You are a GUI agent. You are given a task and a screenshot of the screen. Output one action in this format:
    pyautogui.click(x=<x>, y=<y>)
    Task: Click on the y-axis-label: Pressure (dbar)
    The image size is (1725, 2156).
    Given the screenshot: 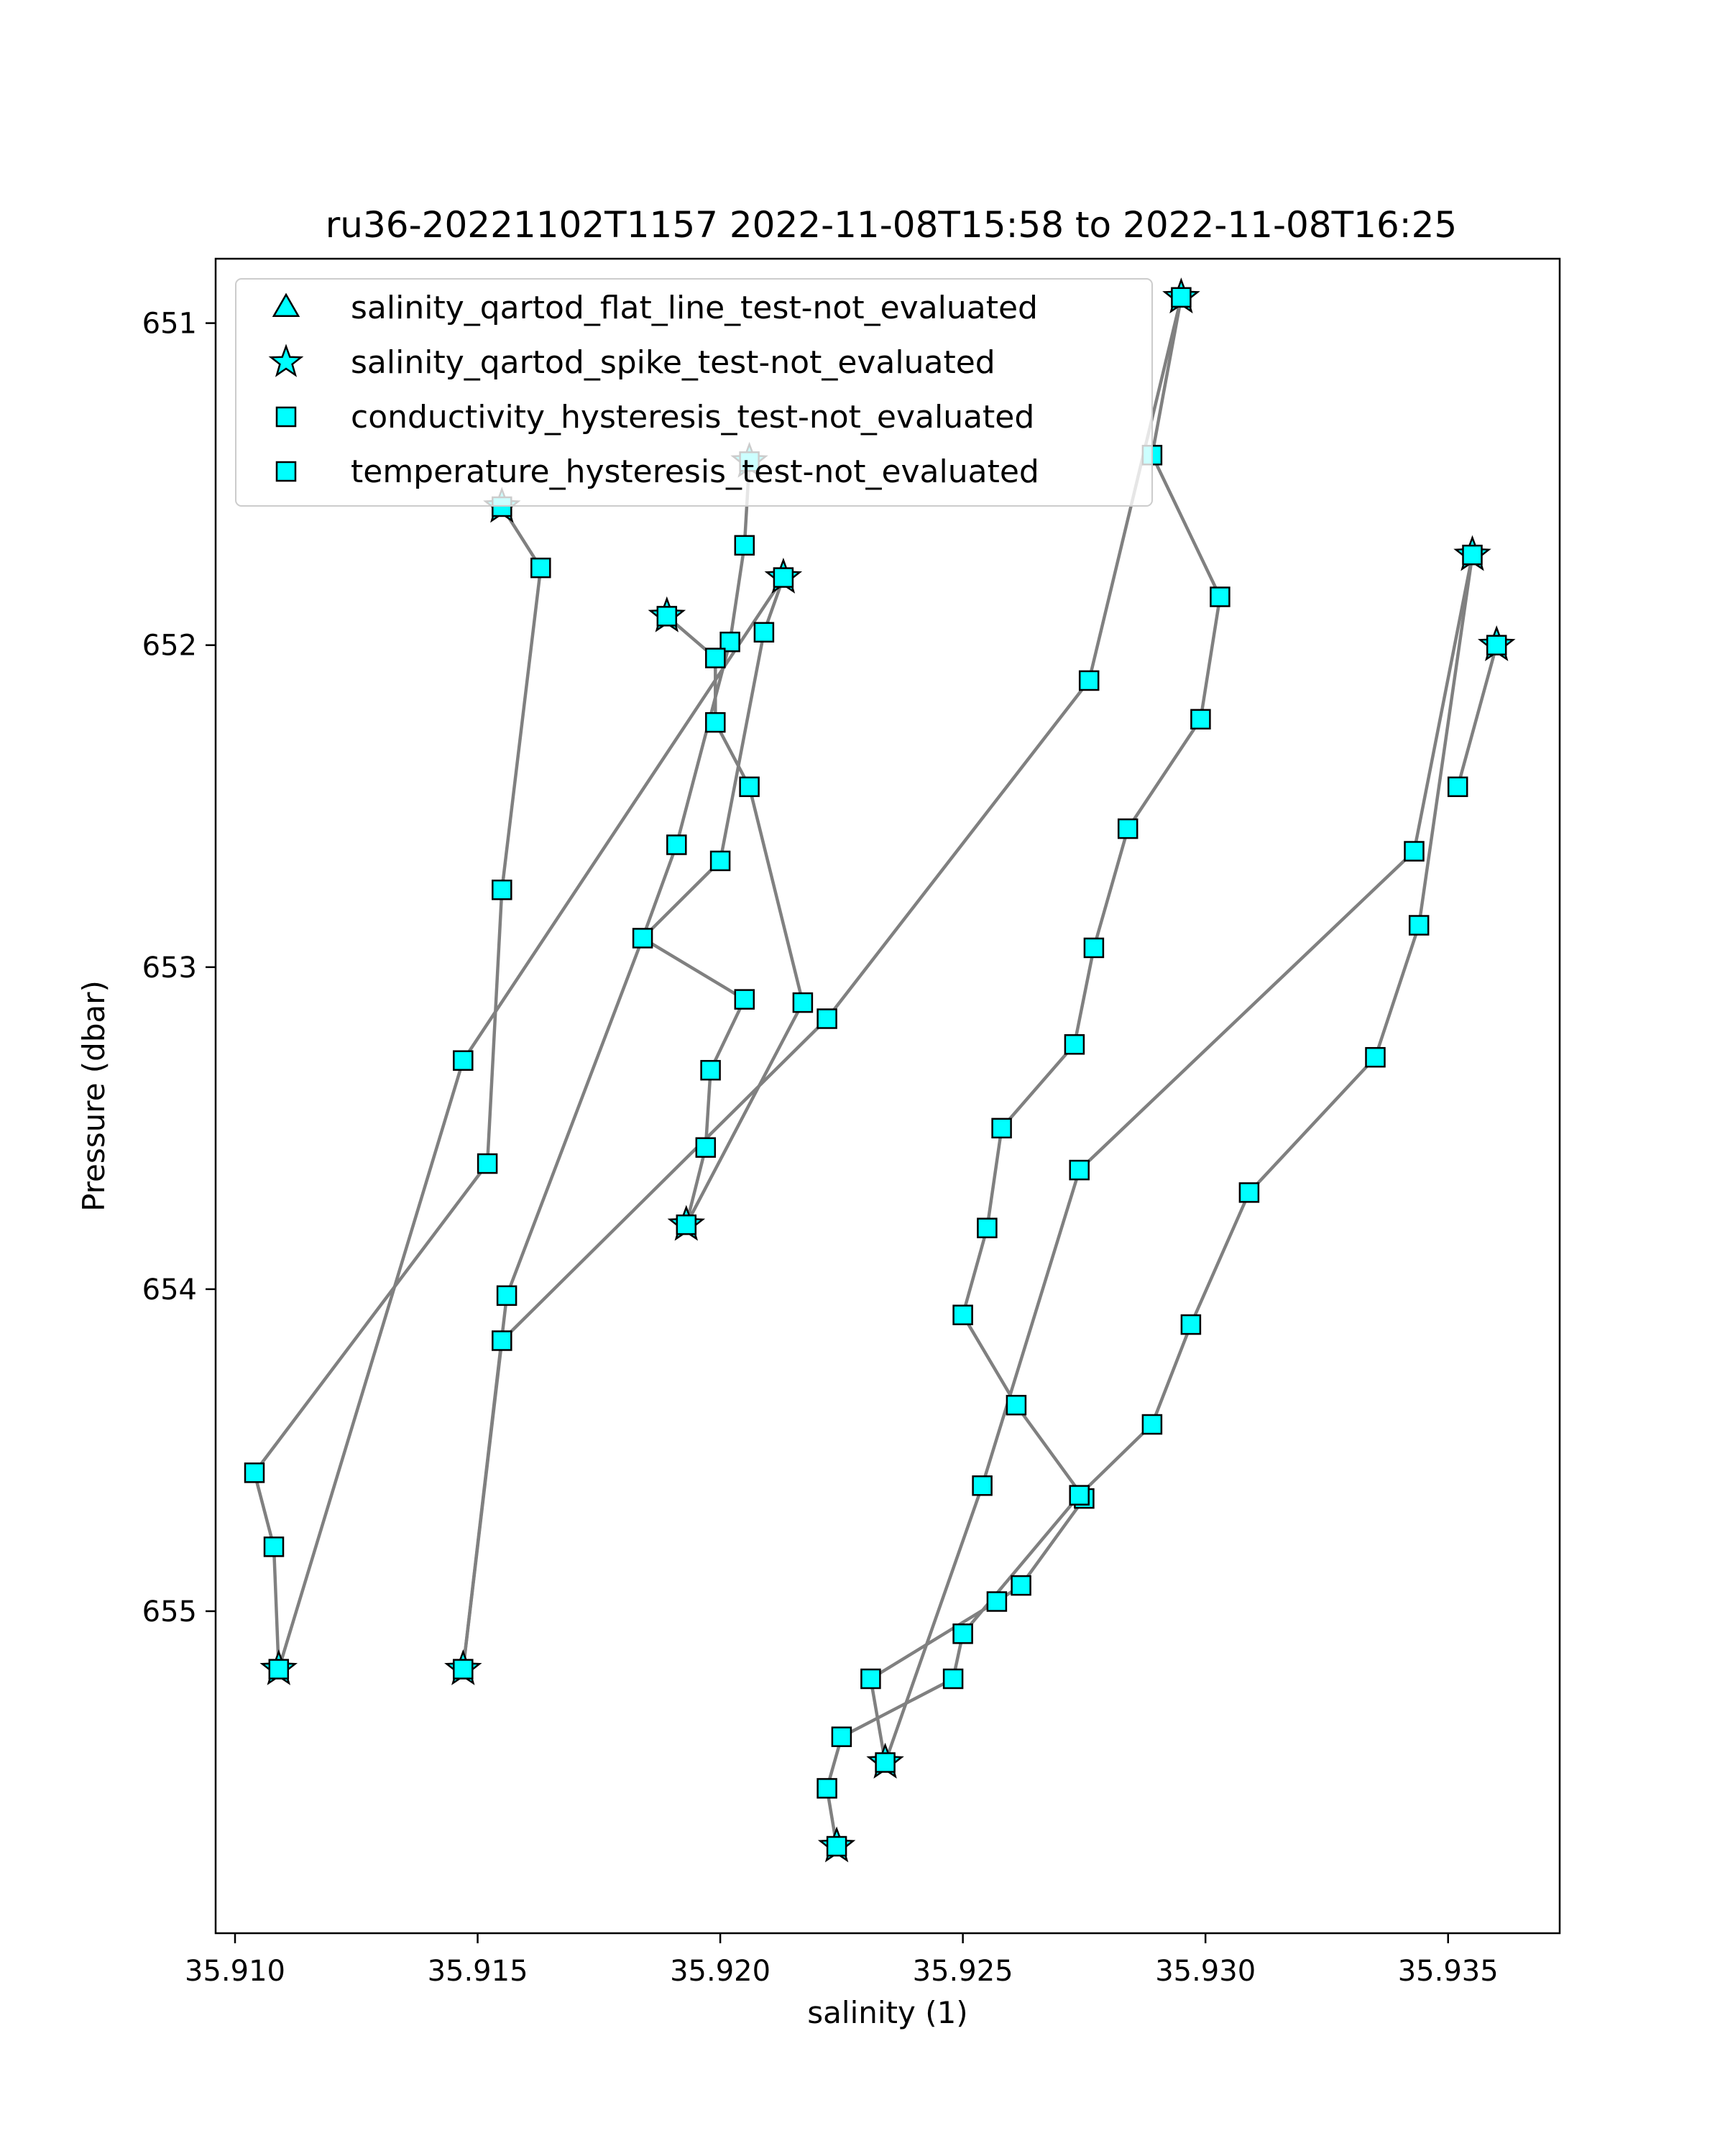 What is the action you would take?
    pyautogui.click(x=93, y=1096)
    